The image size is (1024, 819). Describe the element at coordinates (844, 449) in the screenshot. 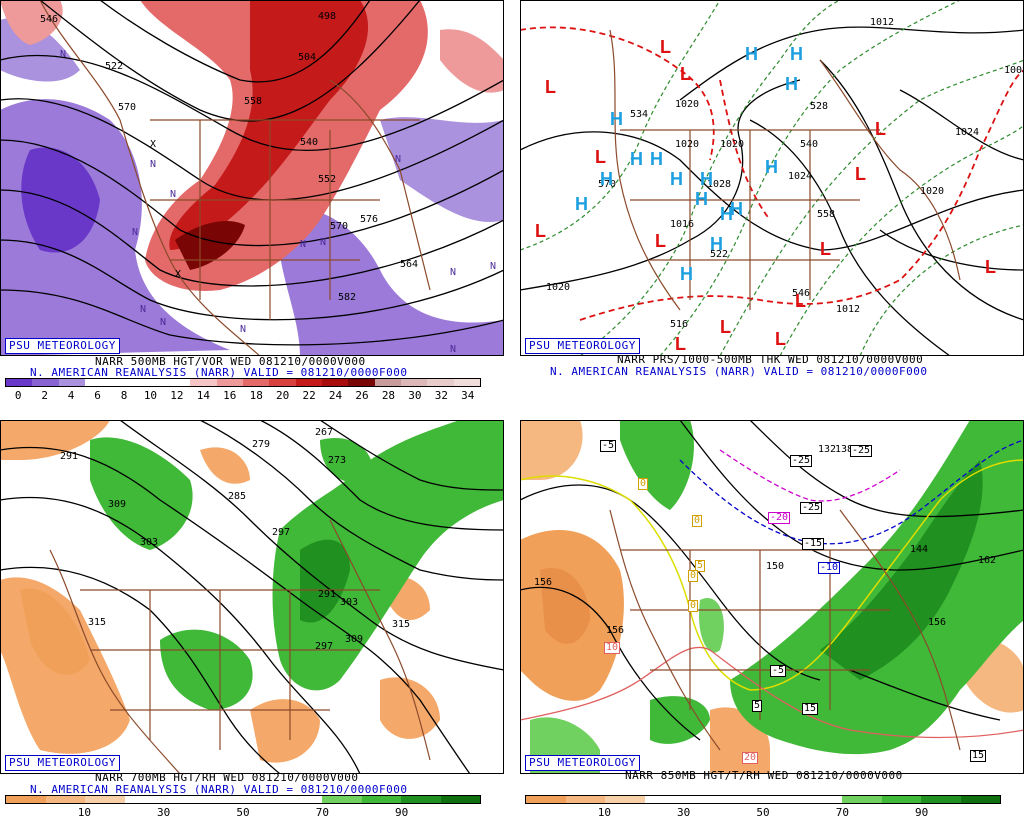

I see `height-contour-label: 138` at that location.